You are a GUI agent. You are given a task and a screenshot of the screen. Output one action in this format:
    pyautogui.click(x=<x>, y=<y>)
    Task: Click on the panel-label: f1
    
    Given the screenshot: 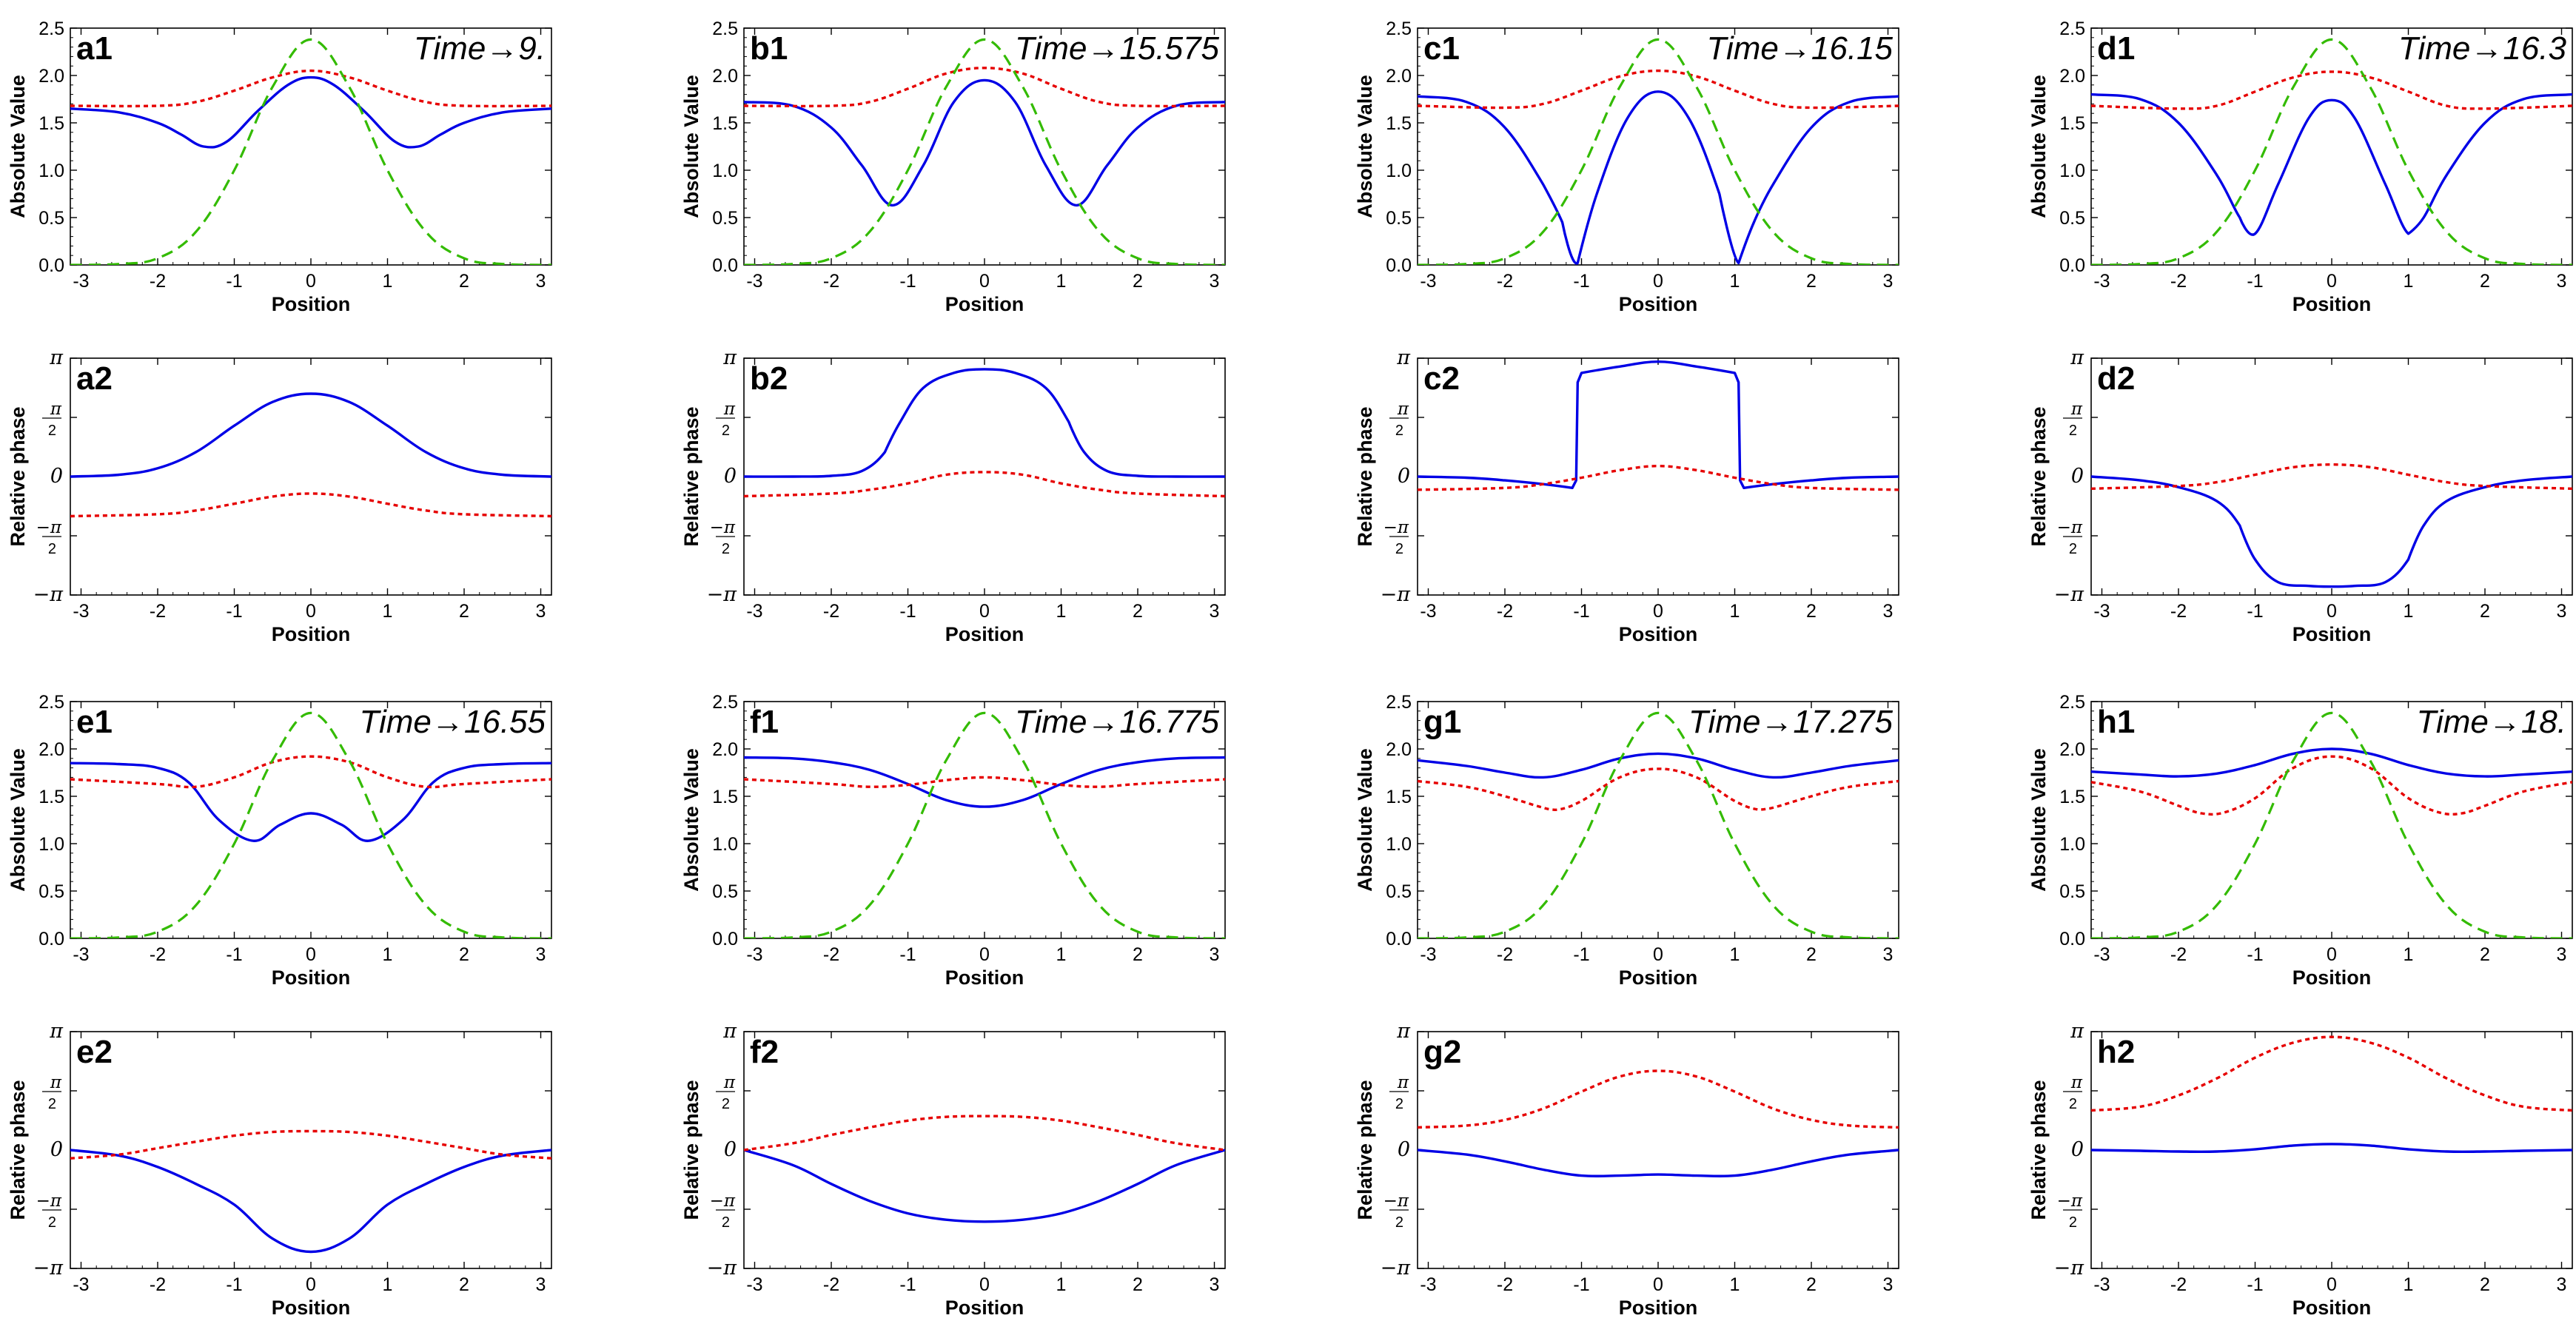 What is the action you would take?
    pyautogui.click(x=764, y=722)
    